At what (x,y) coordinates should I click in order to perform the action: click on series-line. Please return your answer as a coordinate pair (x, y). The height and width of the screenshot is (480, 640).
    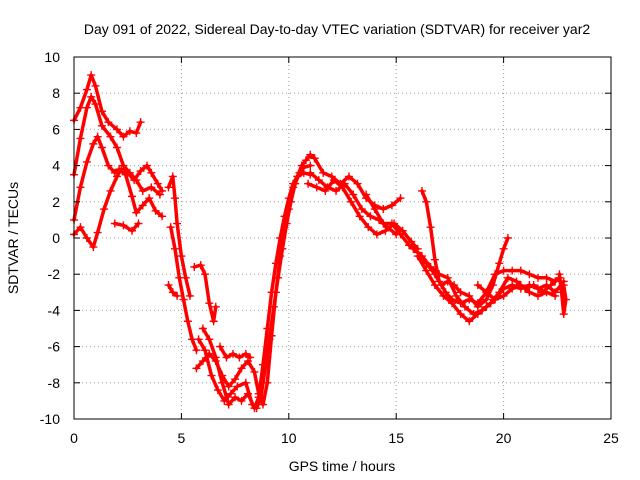
    Looking at the image, I should click on (118, 178).